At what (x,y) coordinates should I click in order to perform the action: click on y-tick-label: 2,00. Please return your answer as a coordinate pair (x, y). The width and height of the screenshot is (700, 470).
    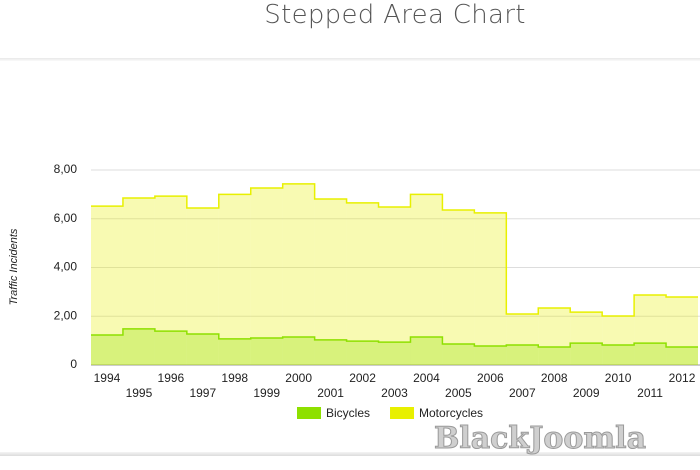
    Looking at the image, I should click on (66, 315).